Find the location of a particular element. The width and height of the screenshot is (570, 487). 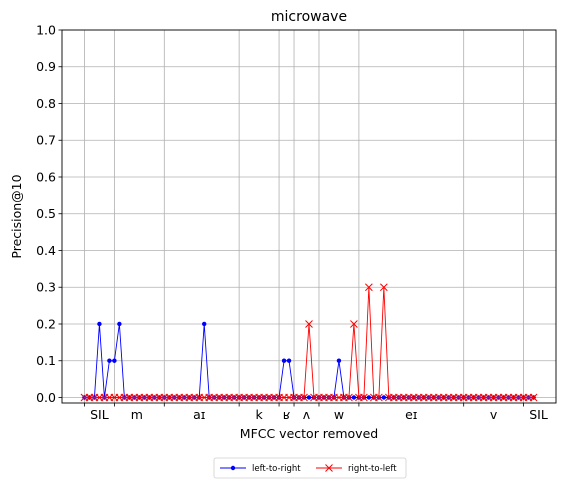

legend-entries: left-to-right right-to-left is located at coordinates (308, 469).